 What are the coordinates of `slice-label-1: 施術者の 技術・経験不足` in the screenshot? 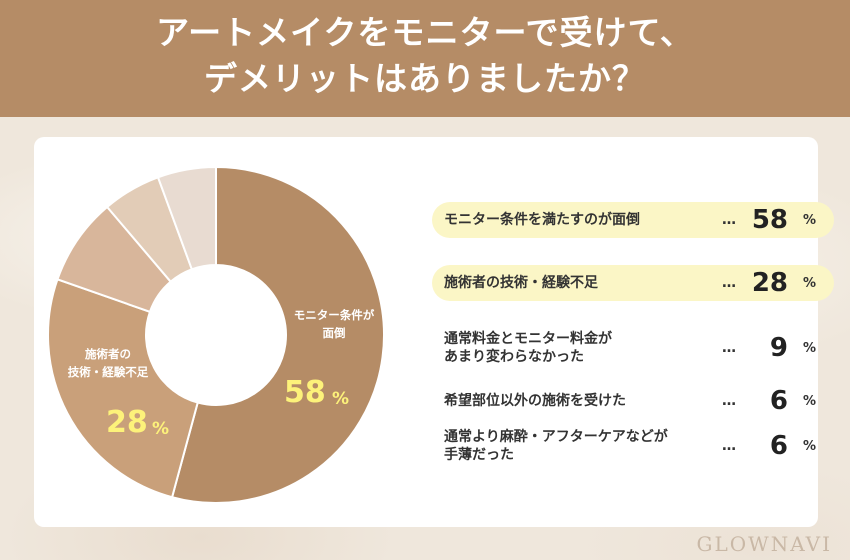 It's located at (108, 363).